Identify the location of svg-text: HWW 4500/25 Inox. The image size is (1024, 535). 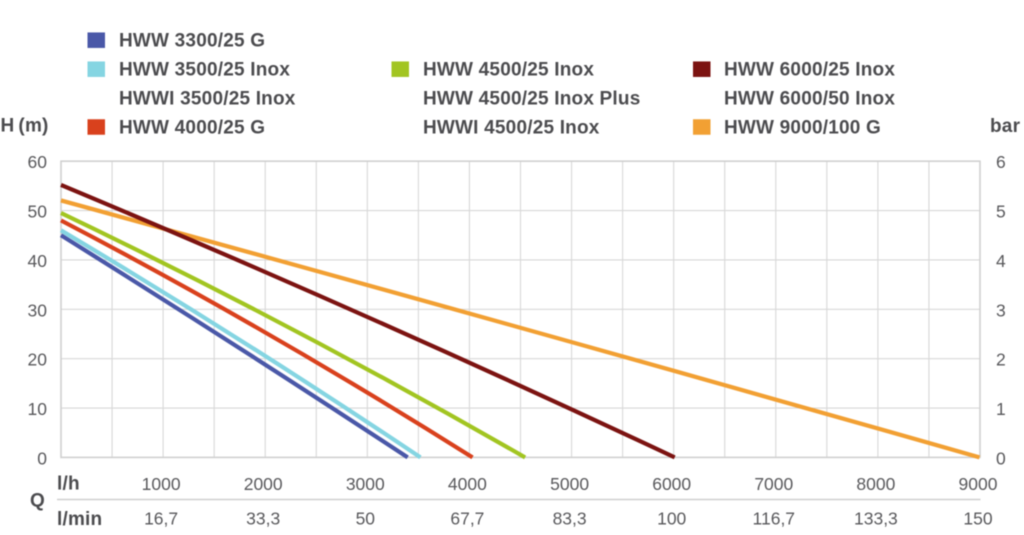
(508, 70).